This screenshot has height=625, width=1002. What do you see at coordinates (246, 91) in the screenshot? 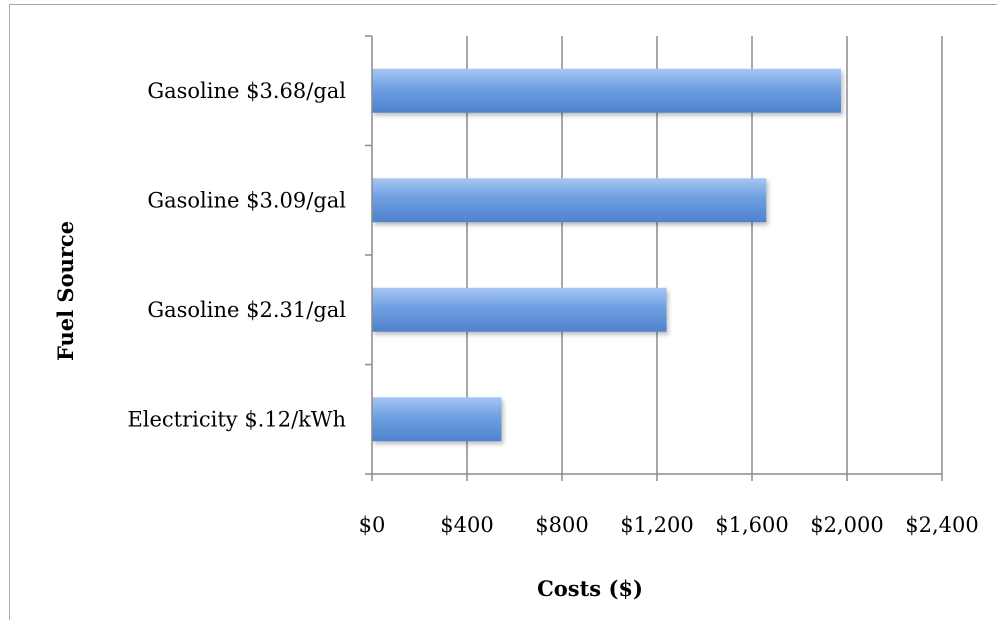
I see `category-label: Gasoline $3.68/gal` at bounding box center [246, 91].